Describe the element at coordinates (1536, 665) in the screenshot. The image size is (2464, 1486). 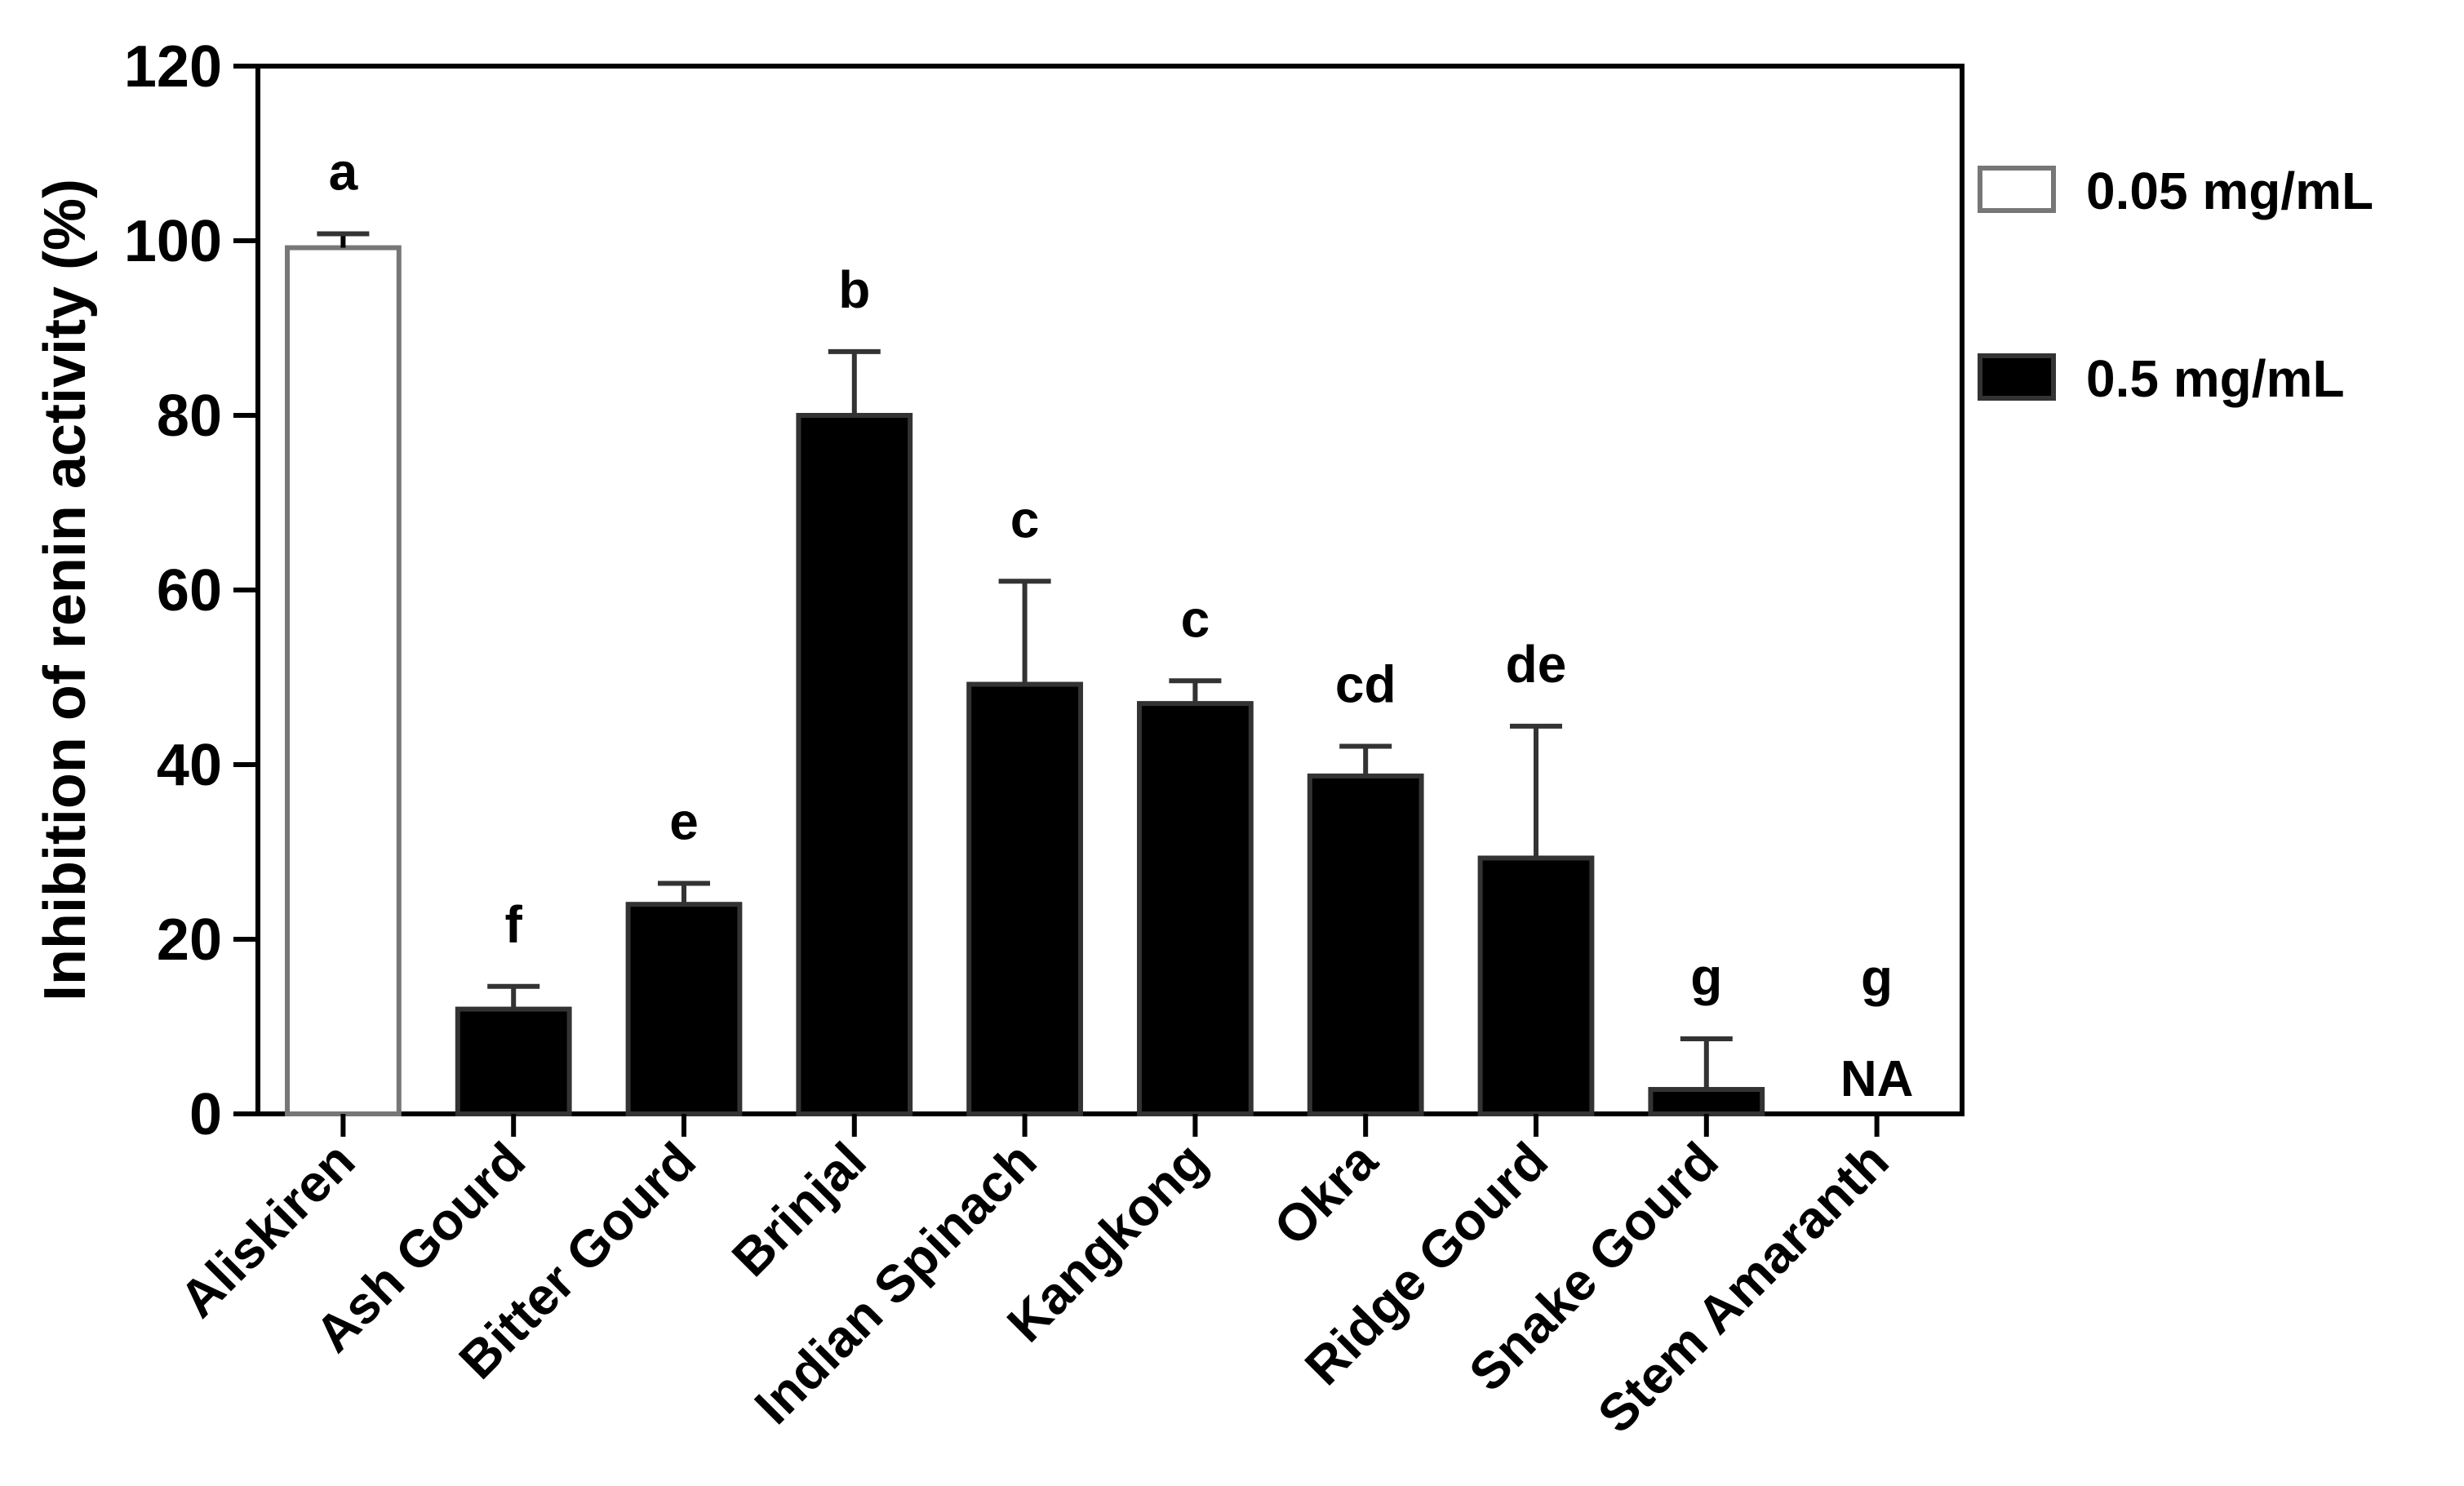
I see `significance-label: de` at that location.